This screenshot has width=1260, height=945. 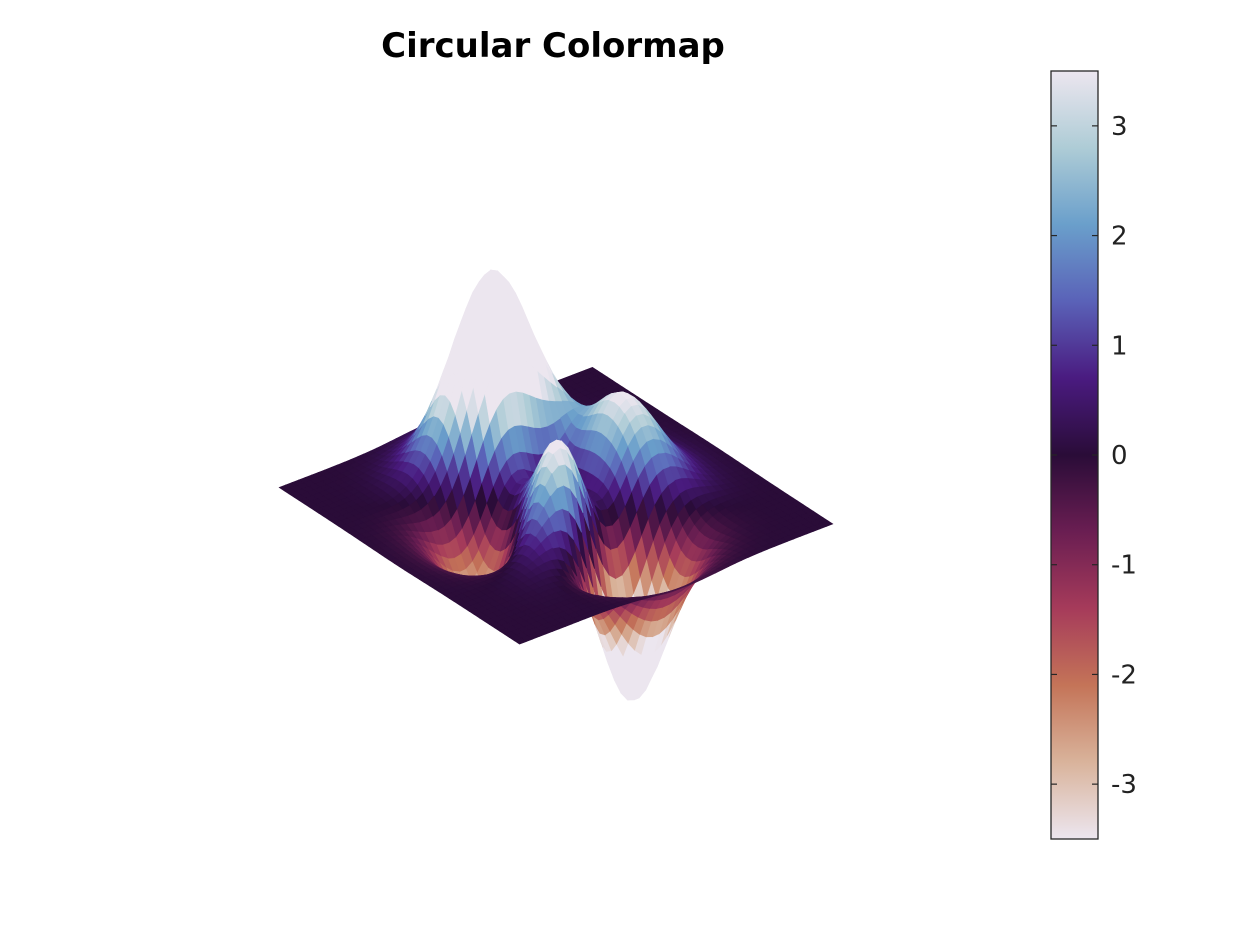 What do you see at coordinates (1119, 127) in the screenshot?
I see `colorbar-tick-label: 3` at bounding box center [1119, 127].